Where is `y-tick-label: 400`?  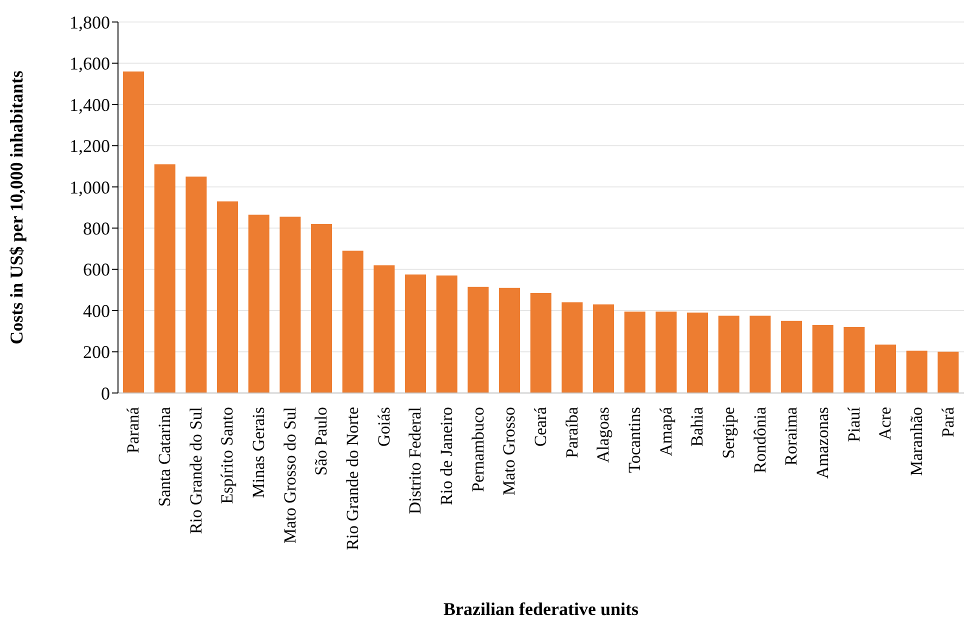
y-tick-label: 400 is located at coordinates (96, 310).